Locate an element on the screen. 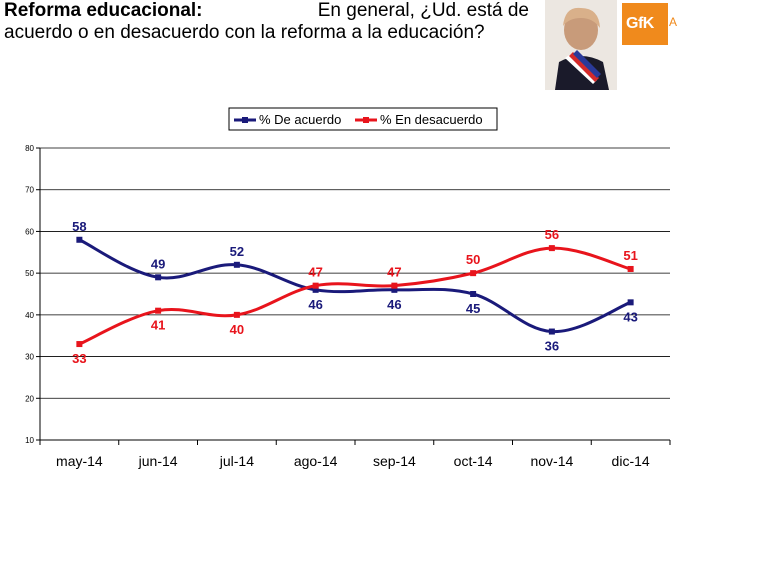 This screenshot has height=576, width=768. logo-text: GfK is located at coordinates (640, 23).